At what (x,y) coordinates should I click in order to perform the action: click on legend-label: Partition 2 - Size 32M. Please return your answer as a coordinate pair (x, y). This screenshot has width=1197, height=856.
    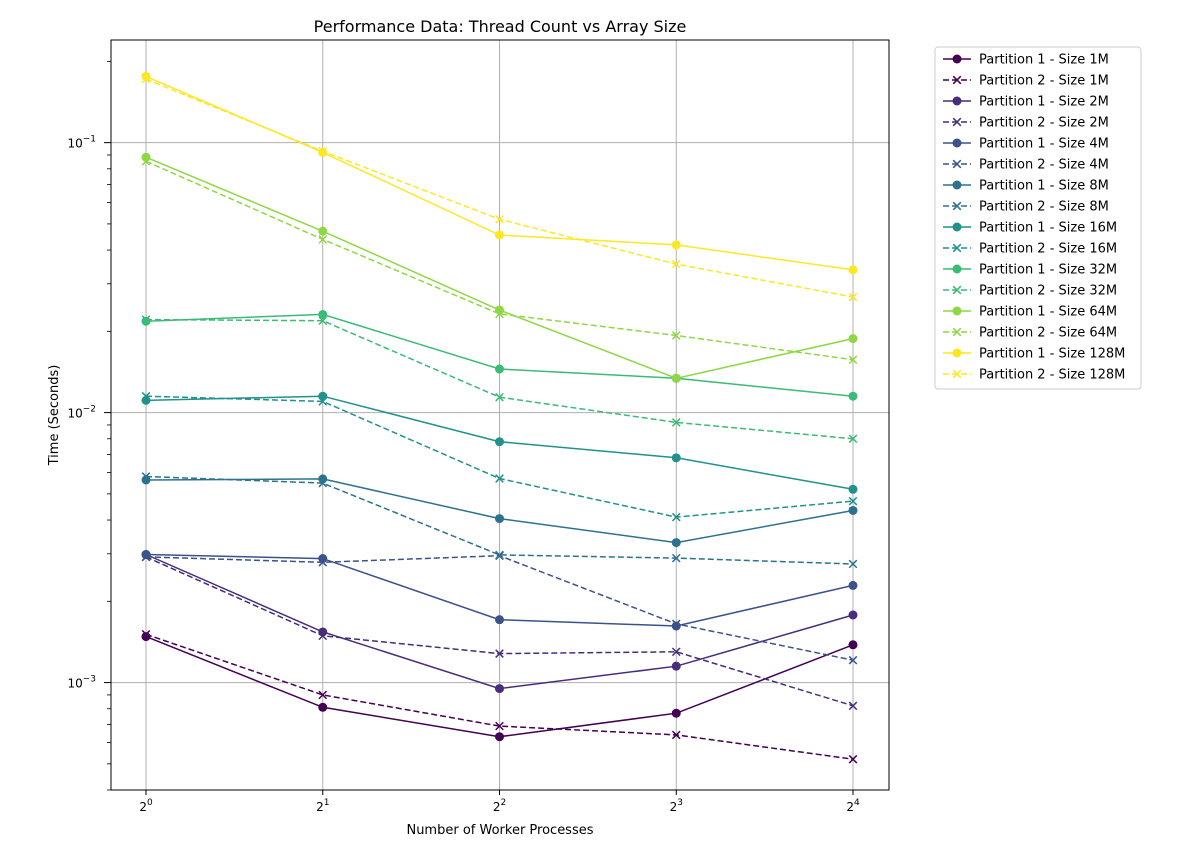
    Looking at the image, I should click on (1048, 291).